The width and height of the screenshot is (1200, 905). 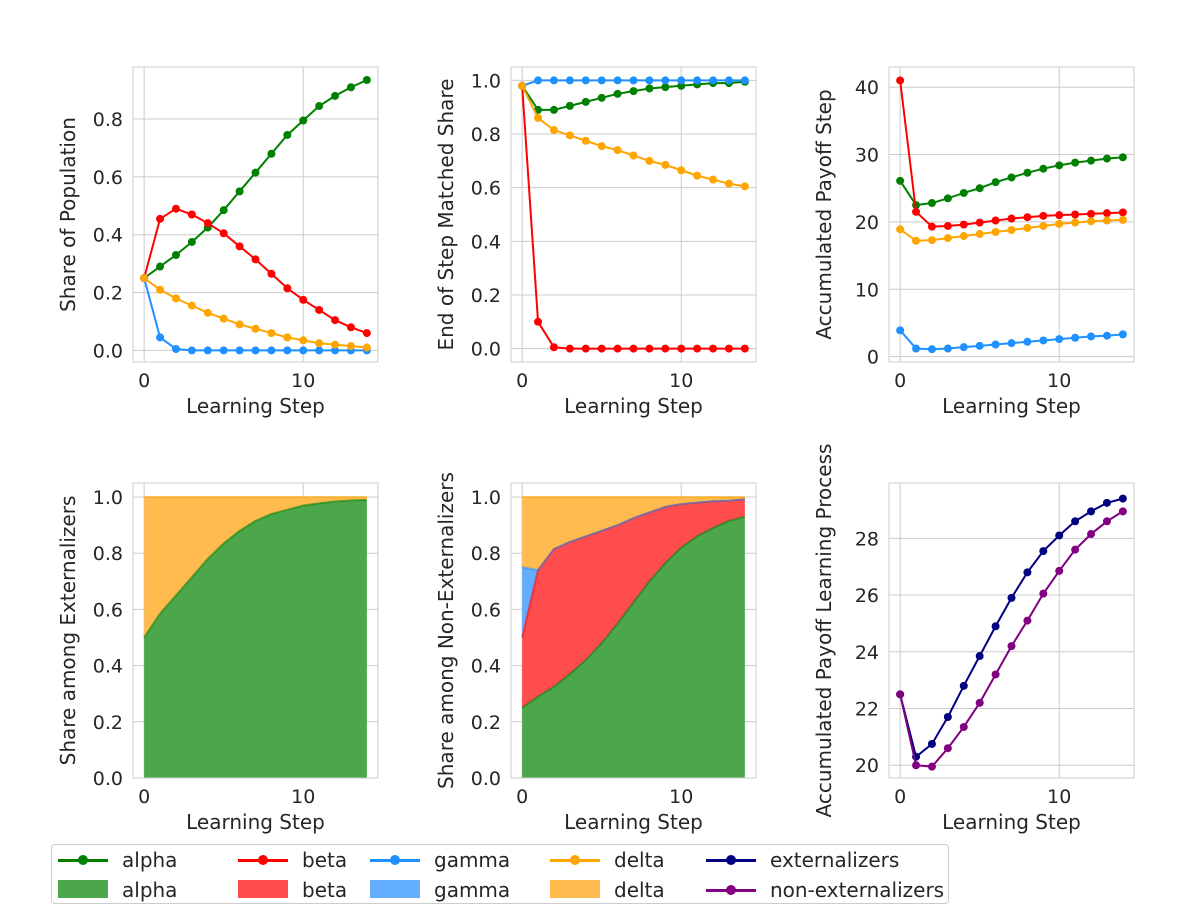 What do you see at coordinates (639, 890) in the screenshot?
I see `legend-label: delta` at bounding box center [639, 890].